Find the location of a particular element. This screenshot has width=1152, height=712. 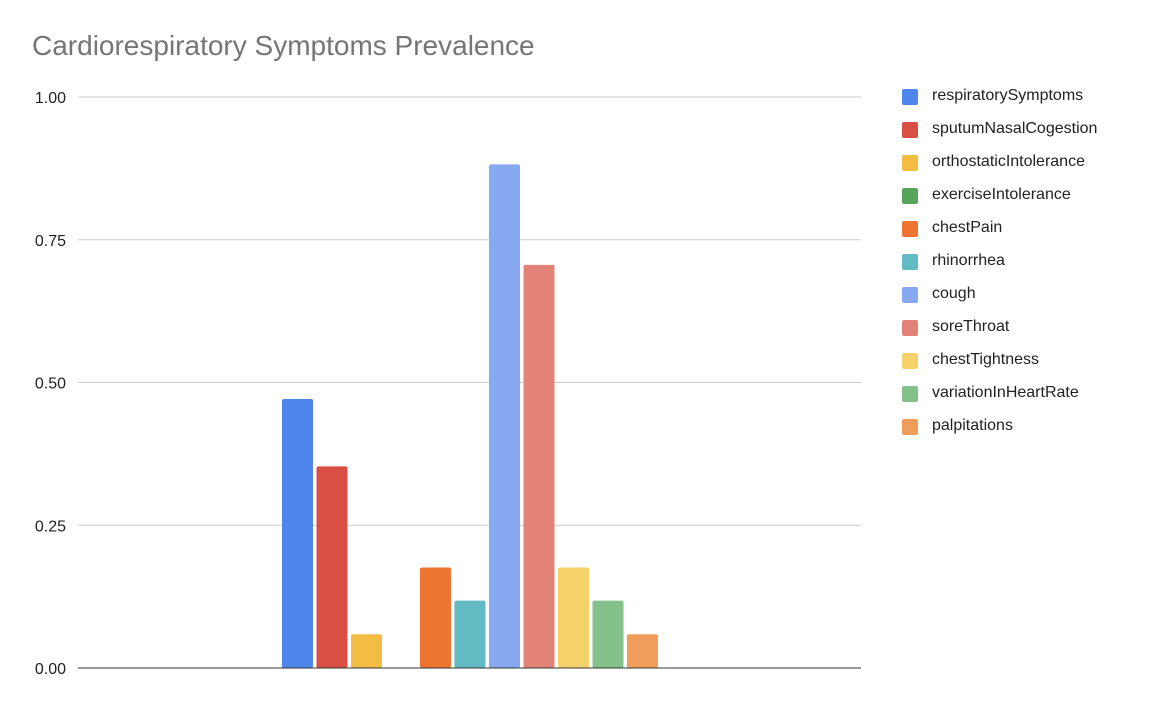

bar-chestPain is located at coordinates (435, 617).